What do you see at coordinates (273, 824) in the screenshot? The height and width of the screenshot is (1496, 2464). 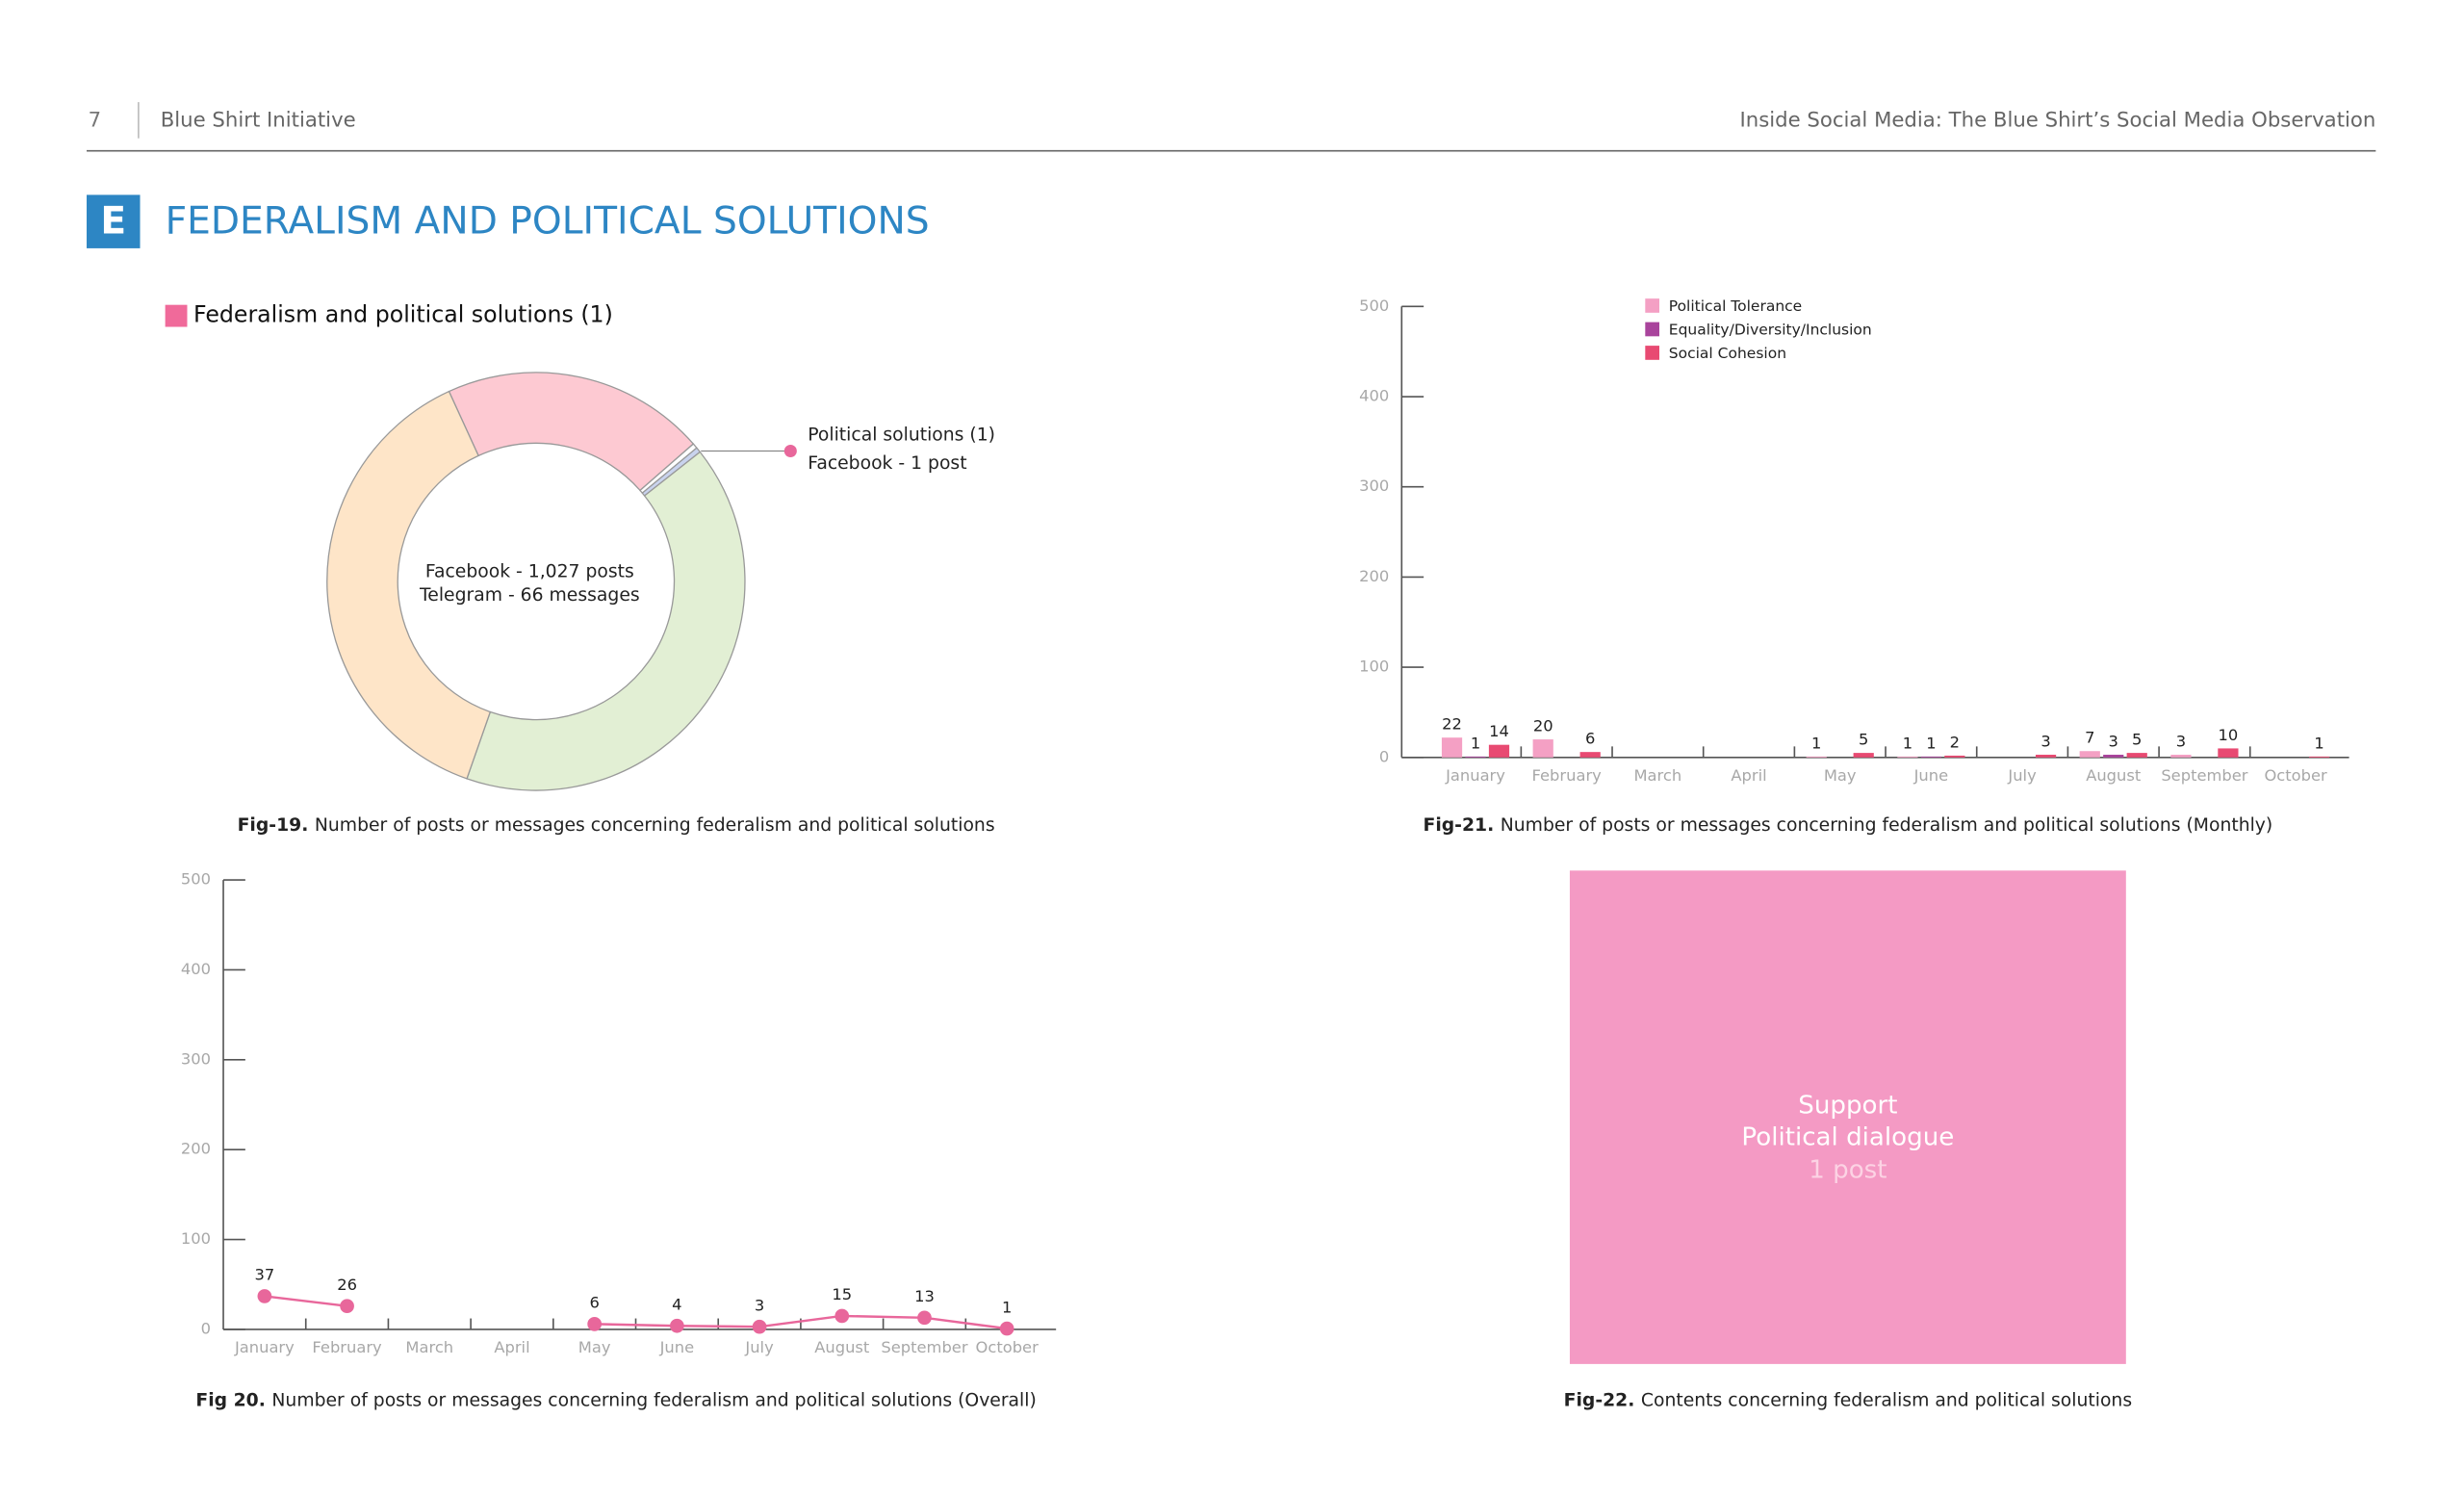 I see `caption-label: Fig-19.` at bounding box center [273, 824].